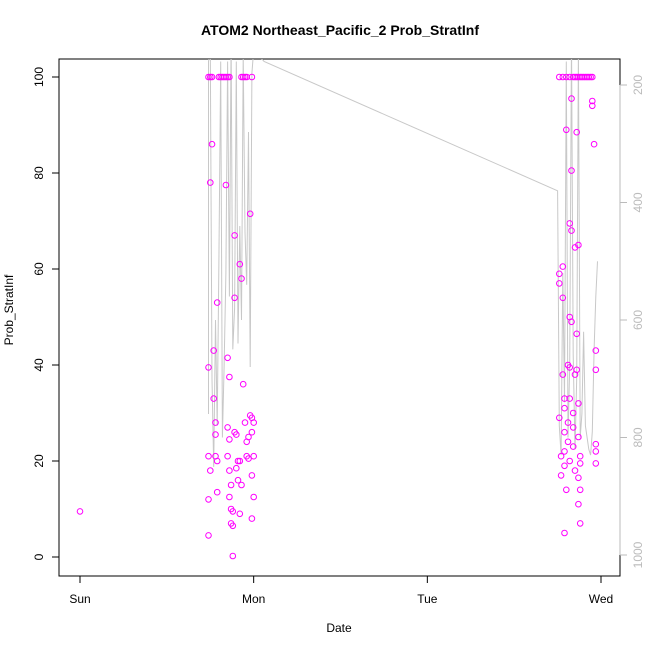 The image size is (650, 650). What do you see at coordinates (79, 599) in the screenshot?
I see `x-tick-label: Sun` at bounding box center [79, 599].